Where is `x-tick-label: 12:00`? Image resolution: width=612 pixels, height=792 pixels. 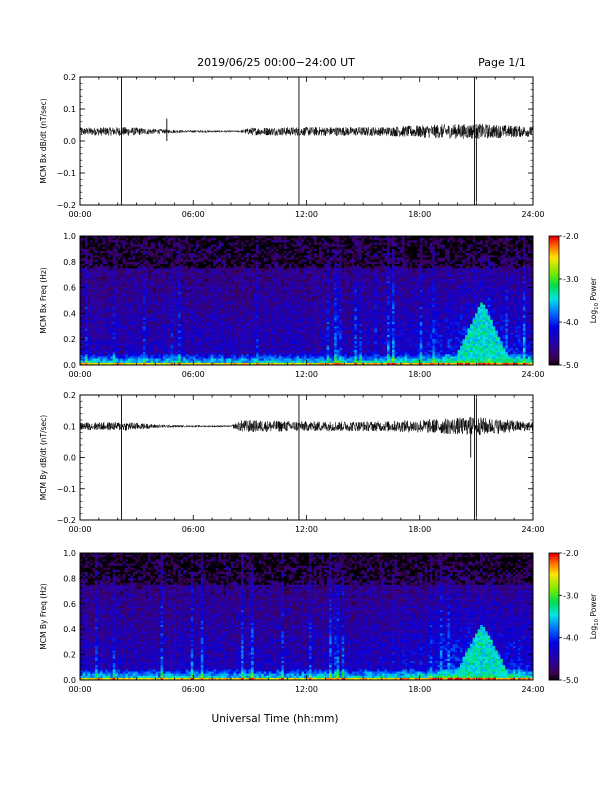
x-tick-label: 12:00 is located at coordinates (306, 214).